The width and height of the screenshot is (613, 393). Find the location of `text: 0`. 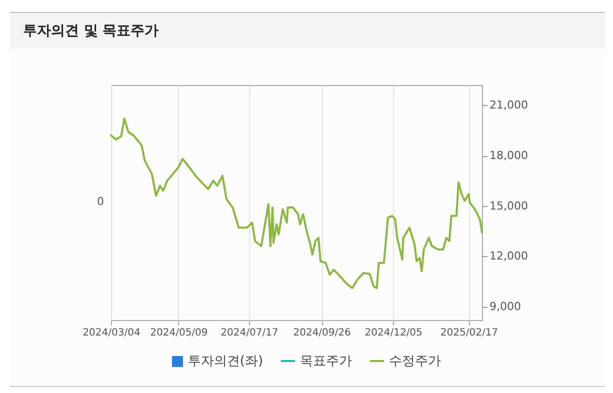

text: 0 is located at coordinates (100, 201).